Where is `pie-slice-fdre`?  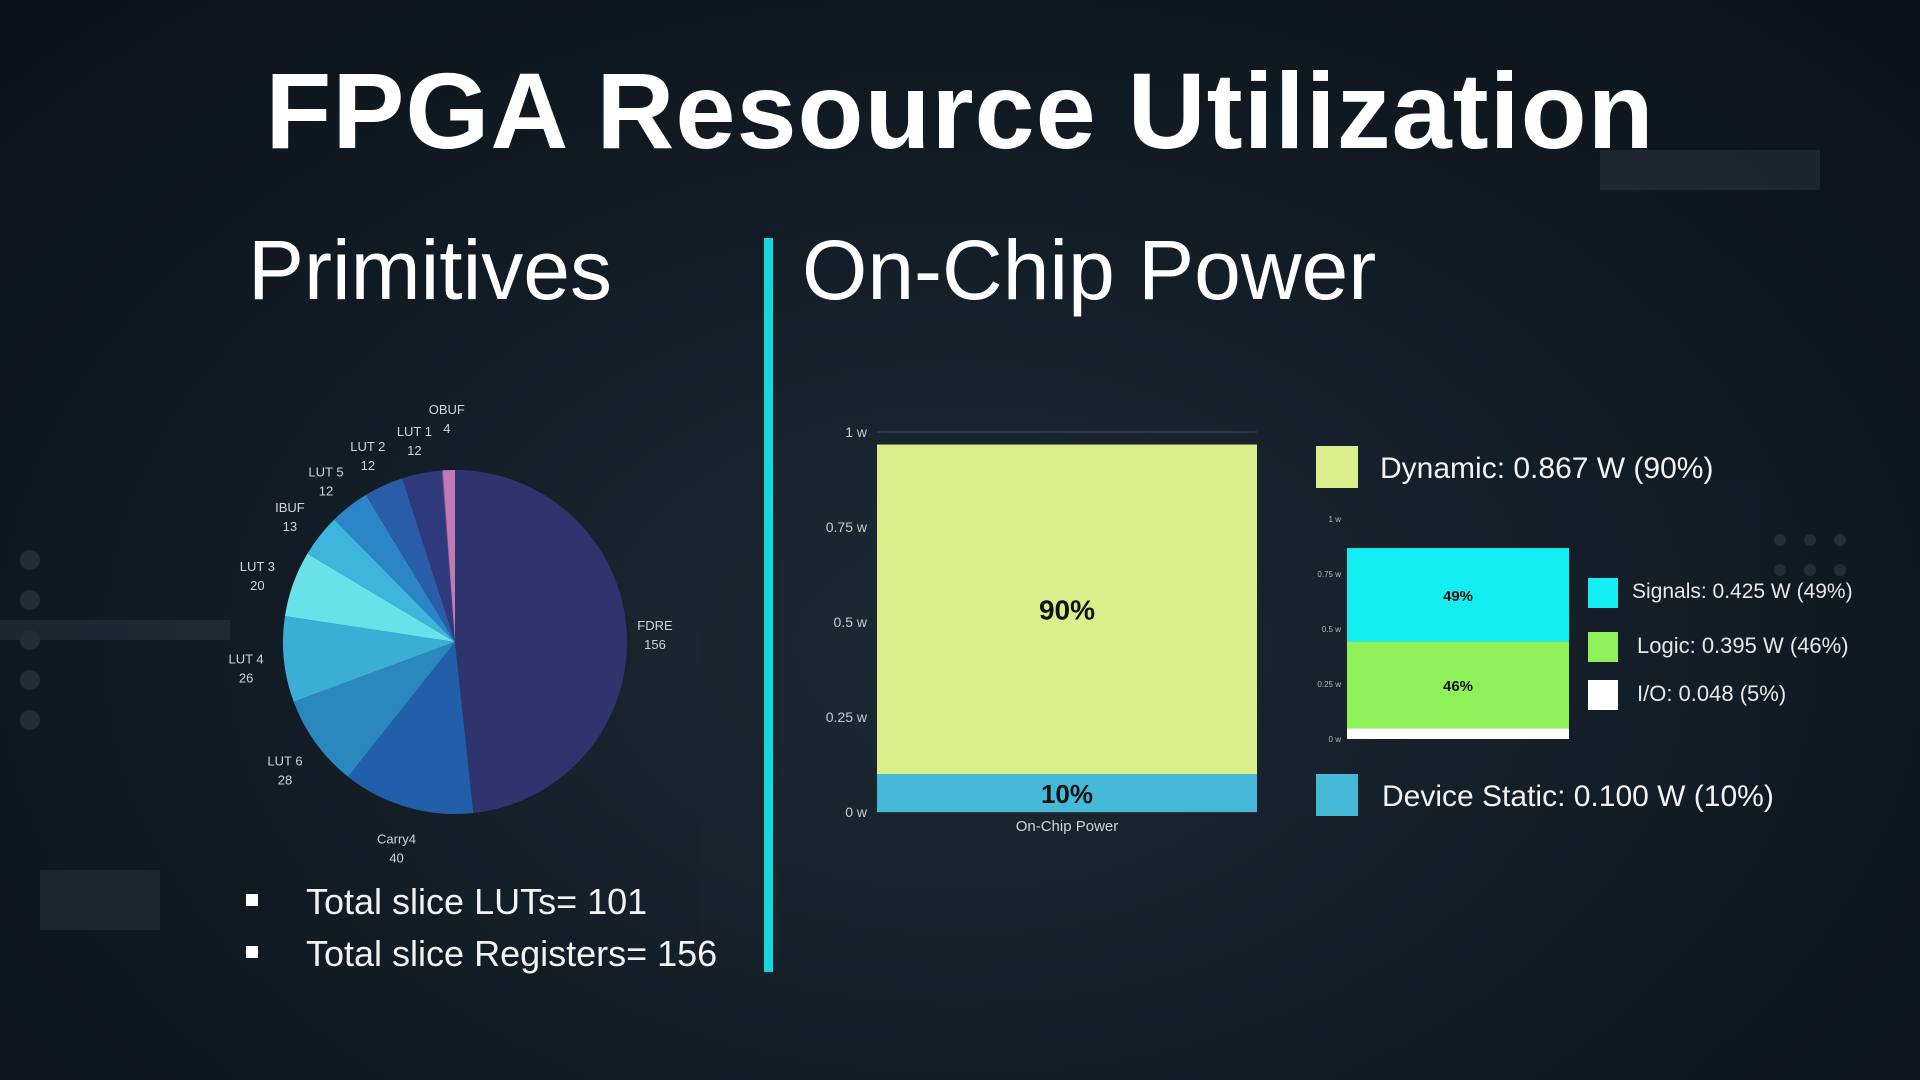
pie-slice-fdre is located at coordinates (541, 642).